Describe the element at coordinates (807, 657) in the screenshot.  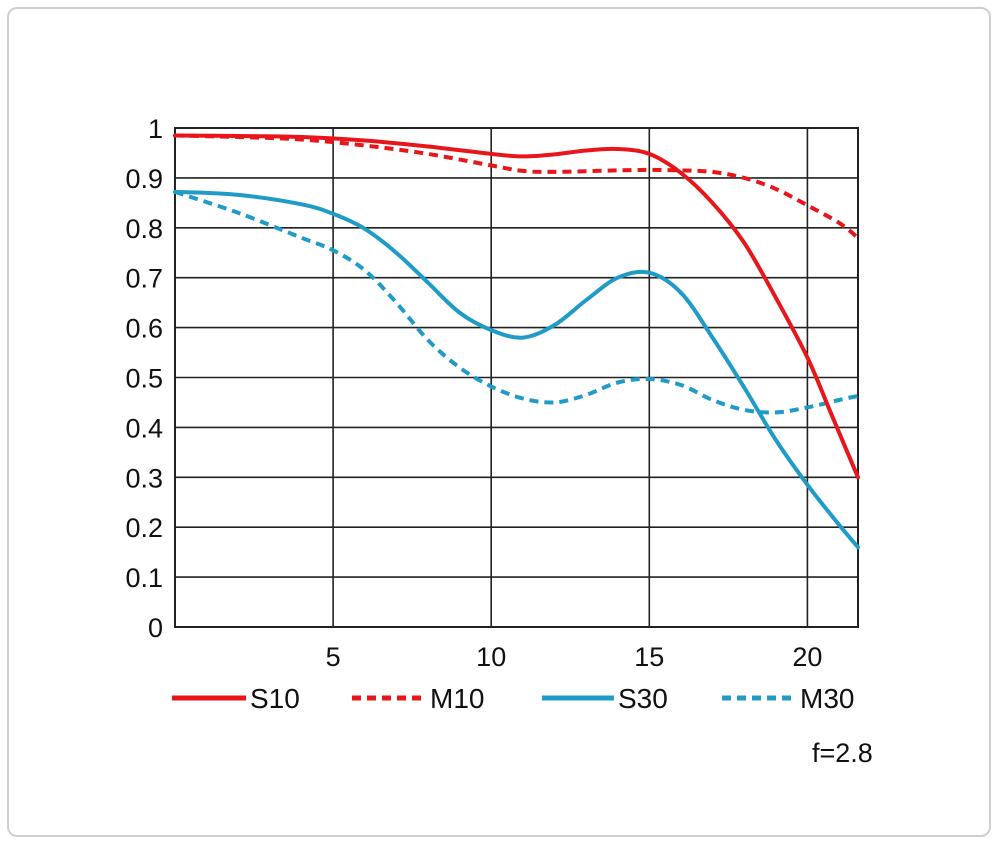
I see `x-tick-label: 20` at that location.